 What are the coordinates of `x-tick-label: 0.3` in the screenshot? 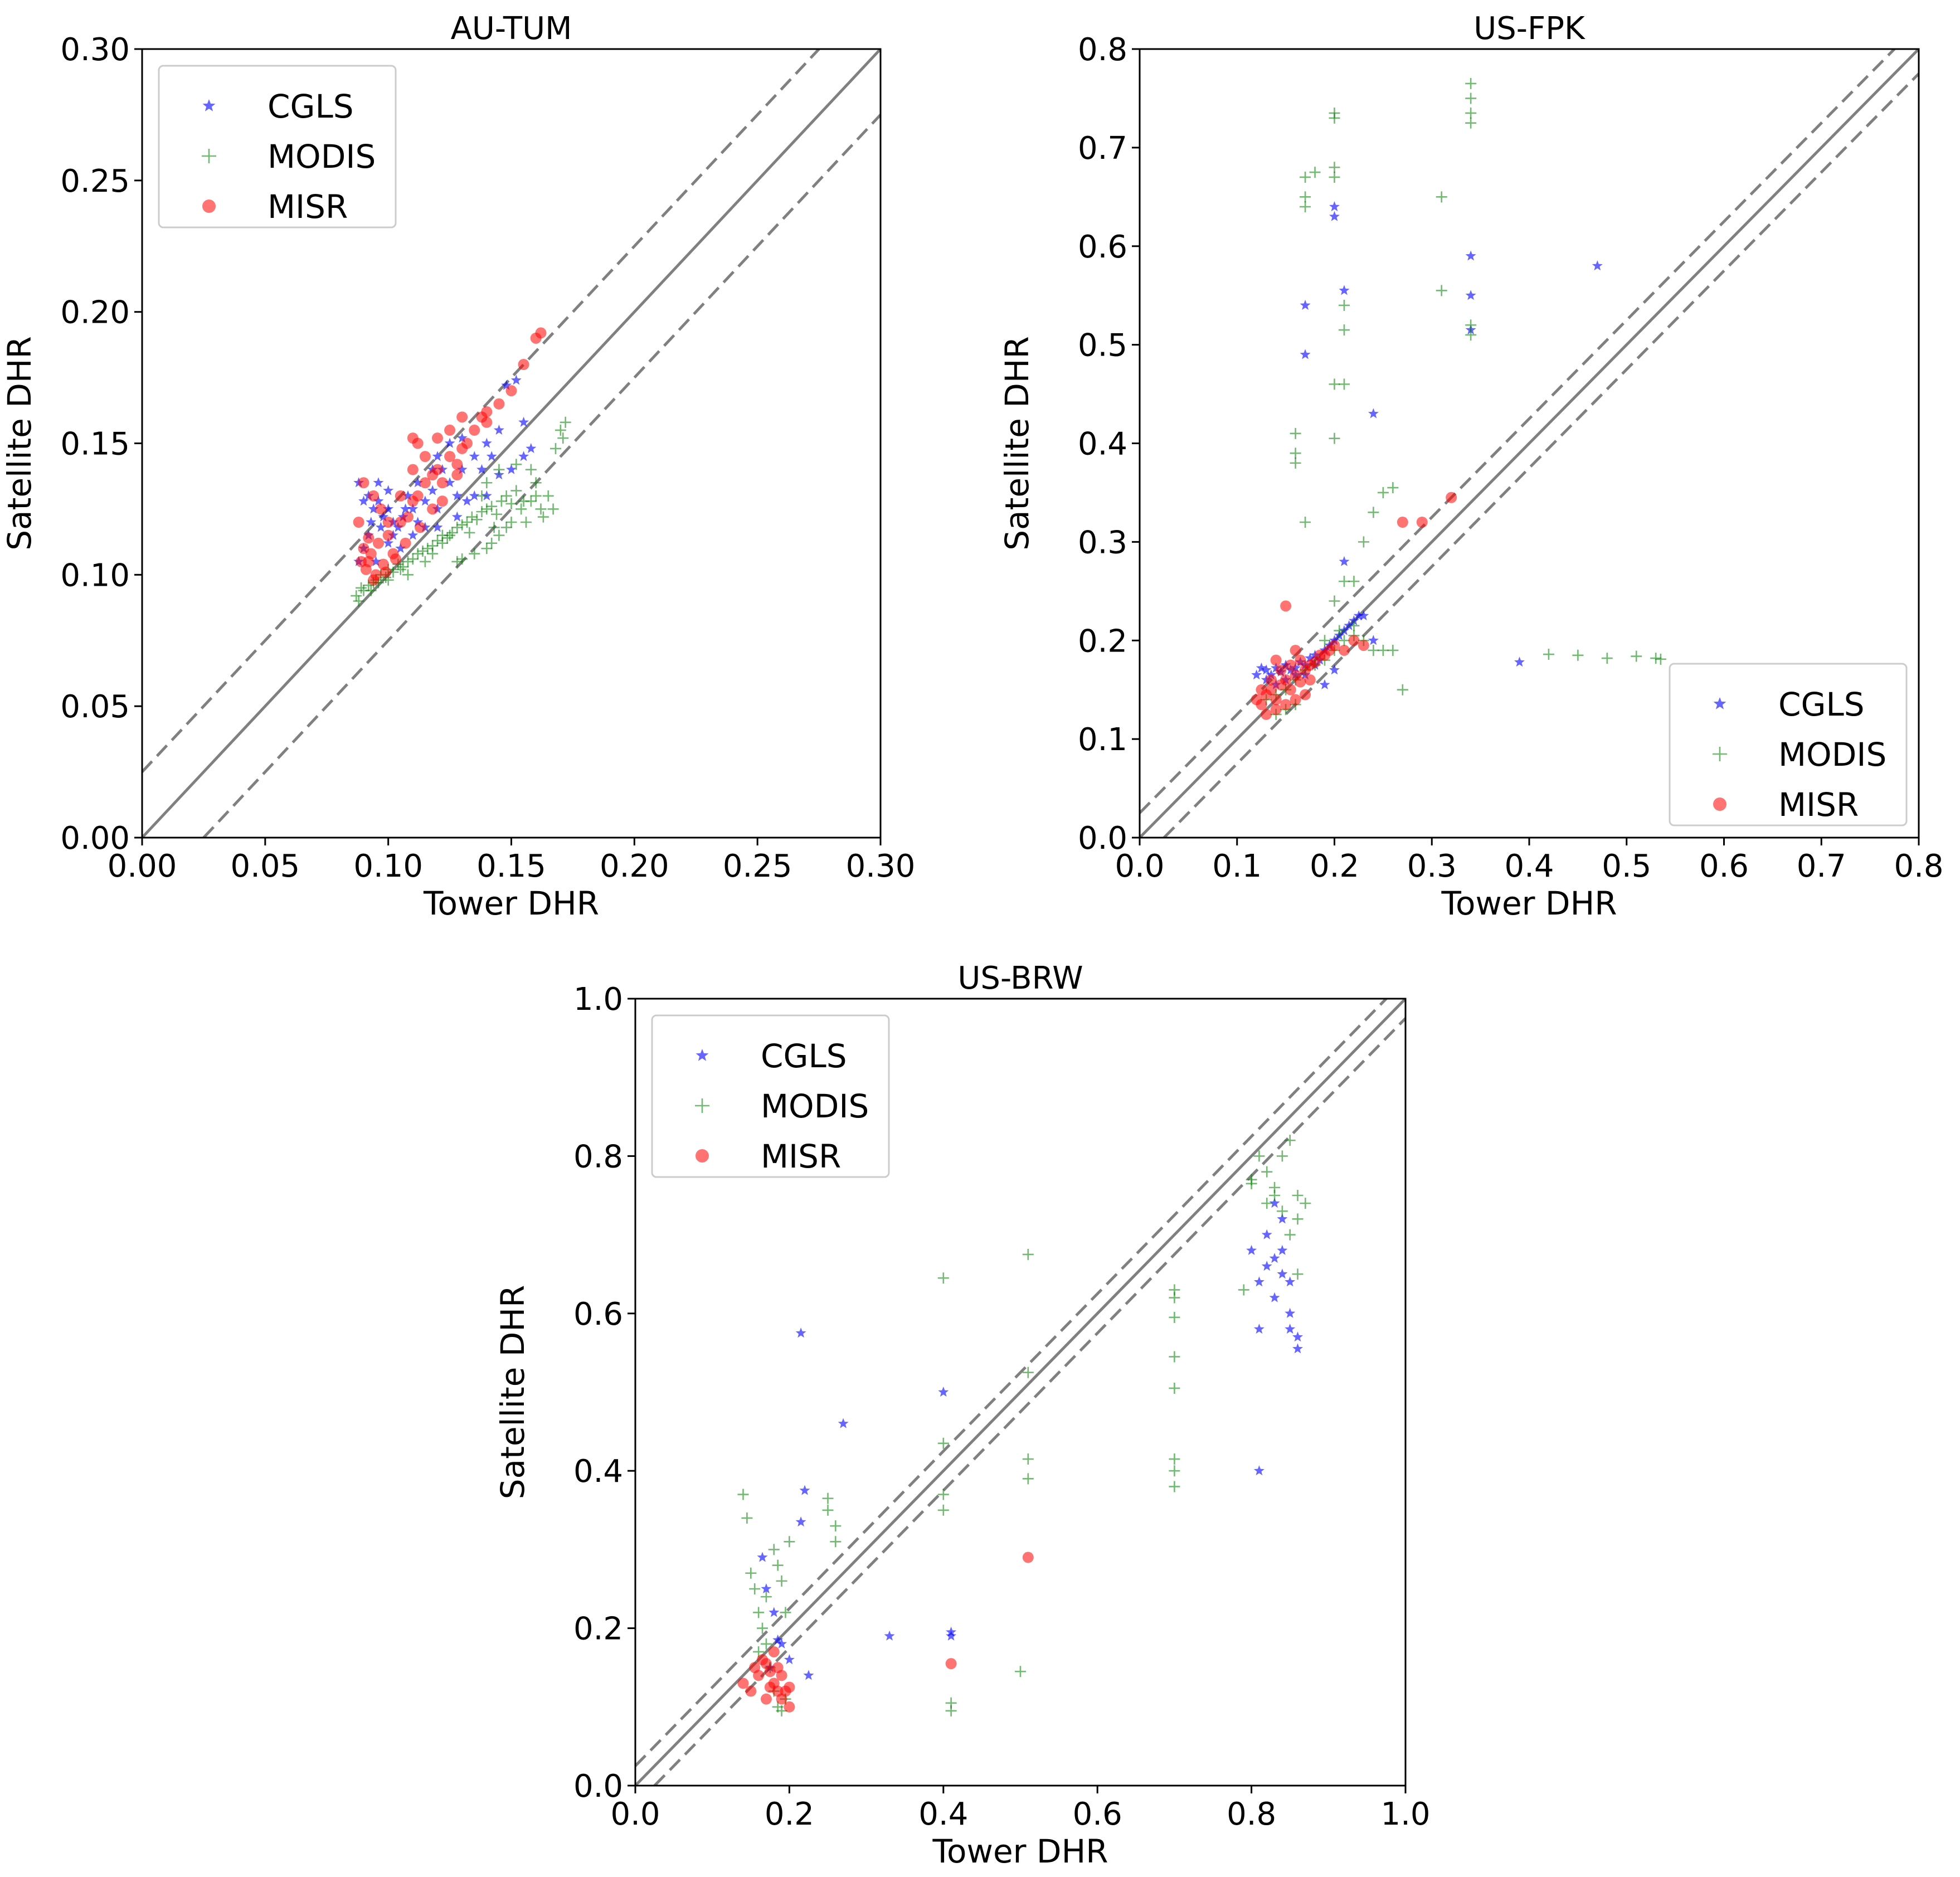 It's located at (1432, 866).